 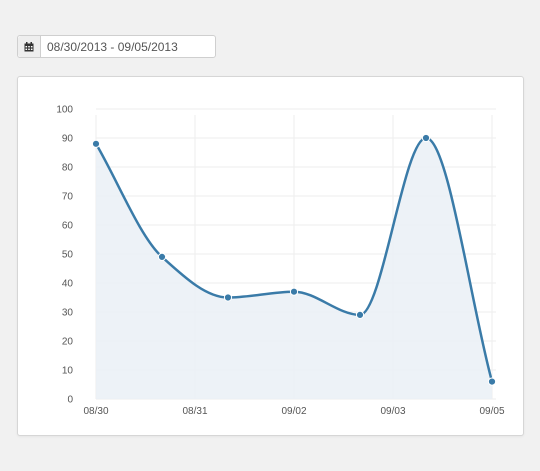 I want to click on date-range-picker, so click(x=116, y=46).